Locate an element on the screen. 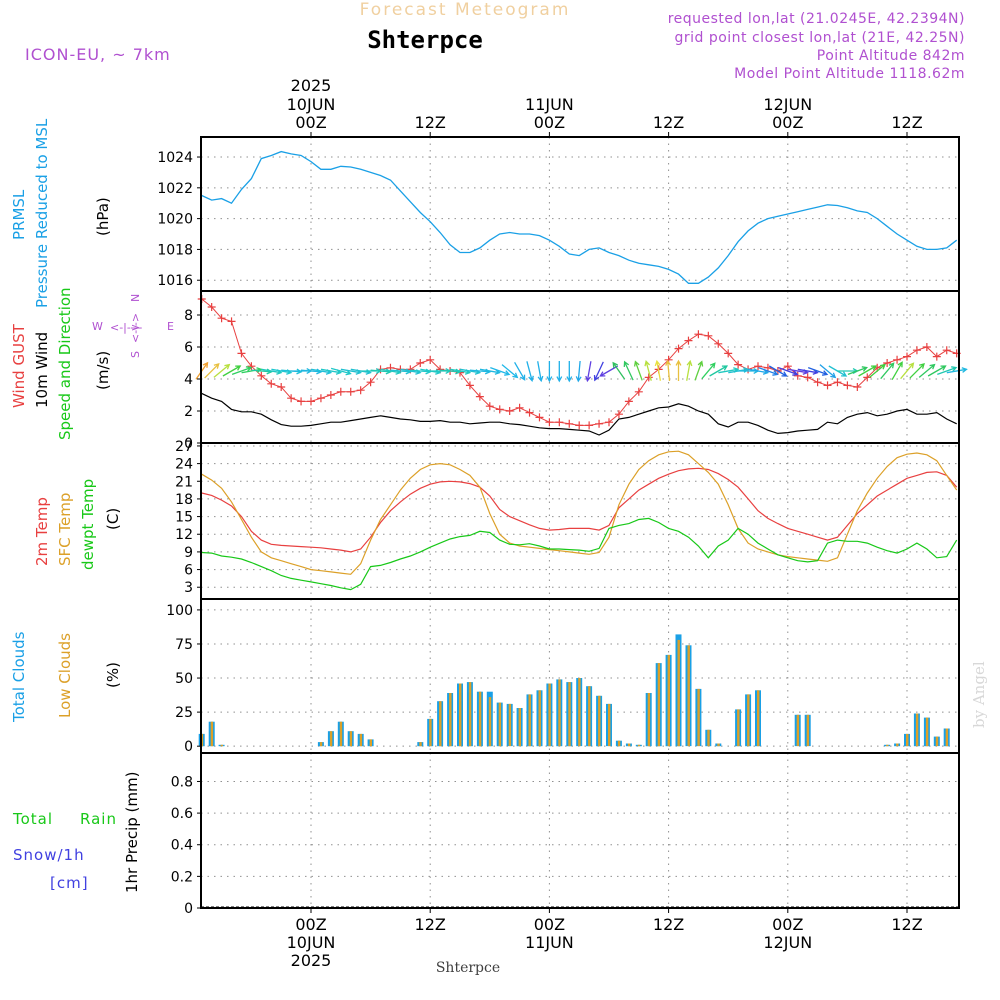 Image resolution: width=1000 pixels, height=1000 pixels. compass-vertical: <-|-> is located at coordinates (135, 328).